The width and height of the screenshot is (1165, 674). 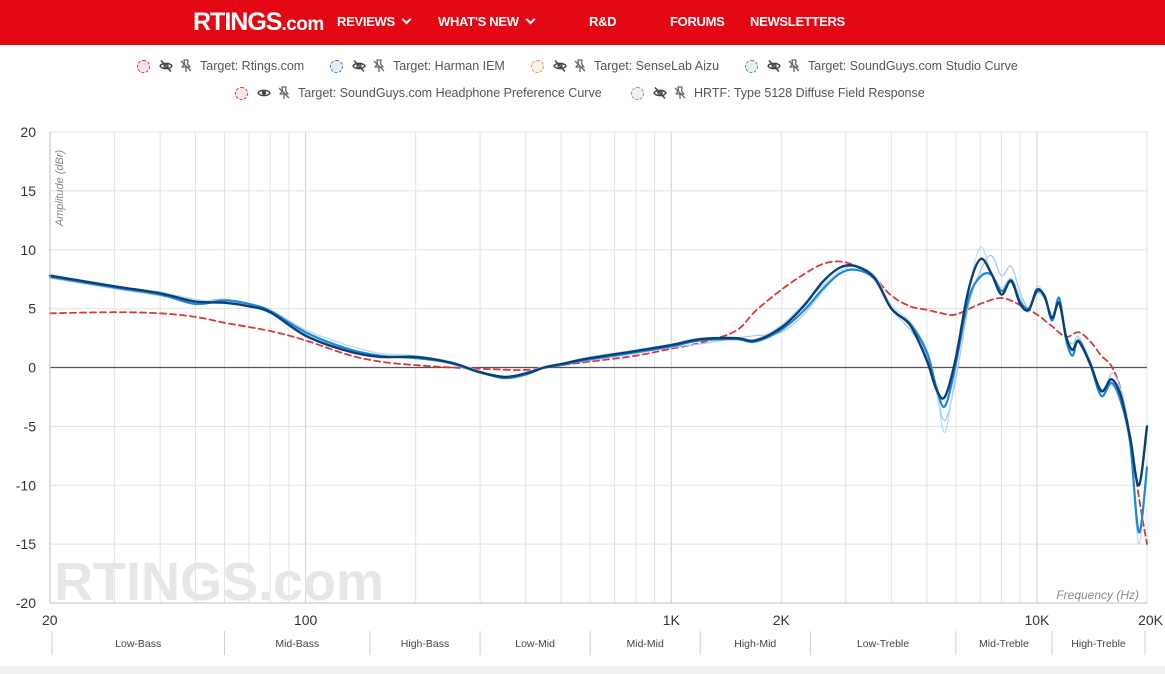 I want to click on legend-label: Target: Rtings.com, so click(x=252, y=66).